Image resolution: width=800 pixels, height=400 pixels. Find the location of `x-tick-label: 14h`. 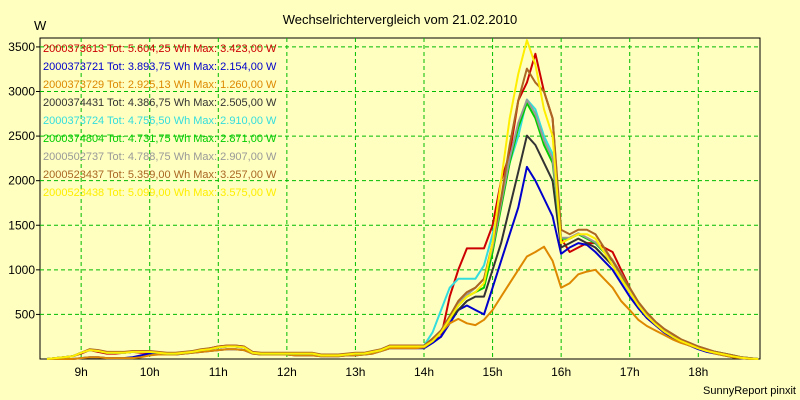

x-tick-label: 14h is located at coordinates (424, 372).